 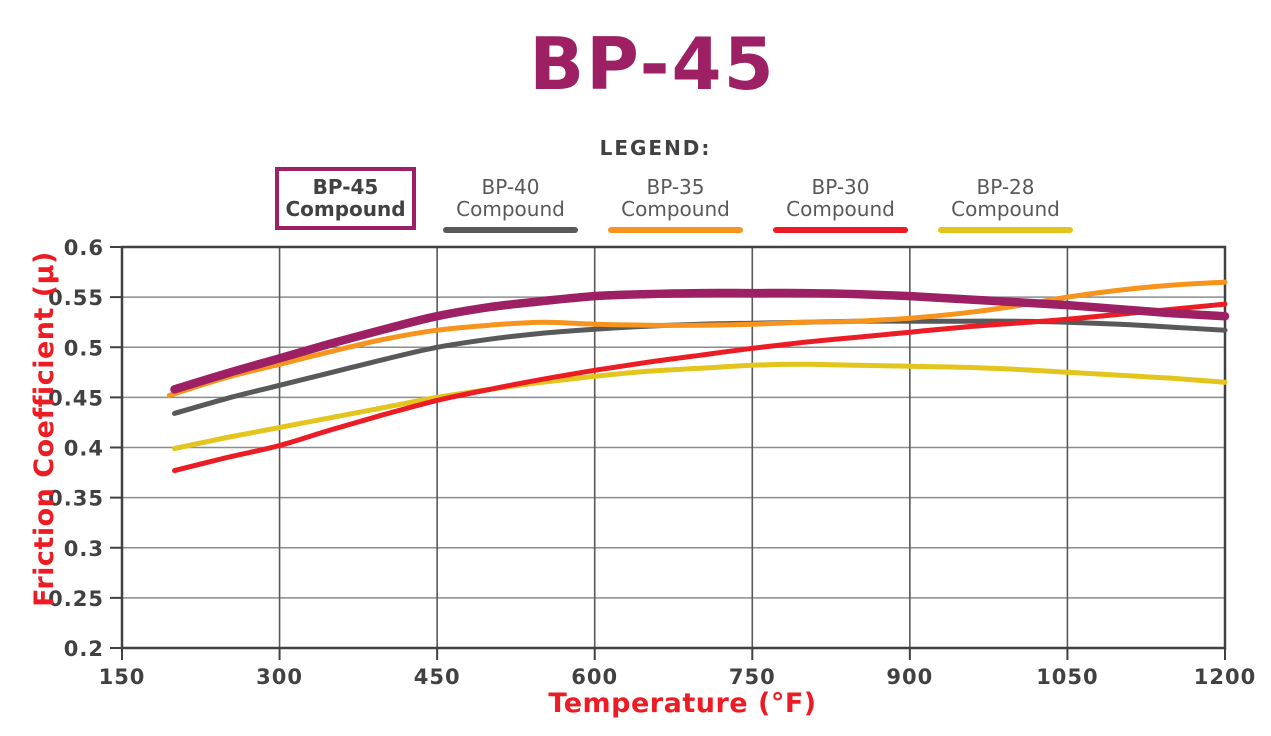 I want to click on y-tick-label: 0.25, so click(x=76, y=599).